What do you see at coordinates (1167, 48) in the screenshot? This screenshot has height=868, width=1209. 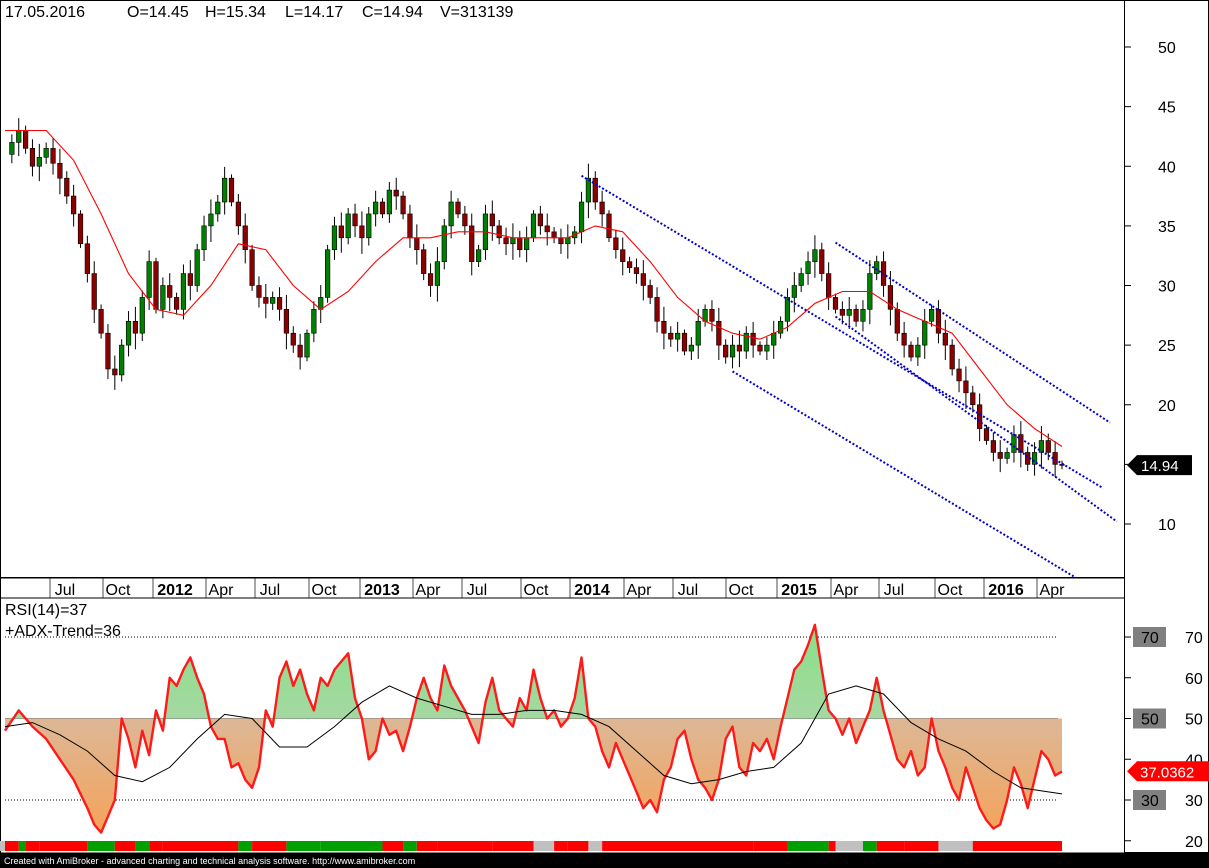 I see `price-axis-label: 50` at bounding box center [1167, 48].